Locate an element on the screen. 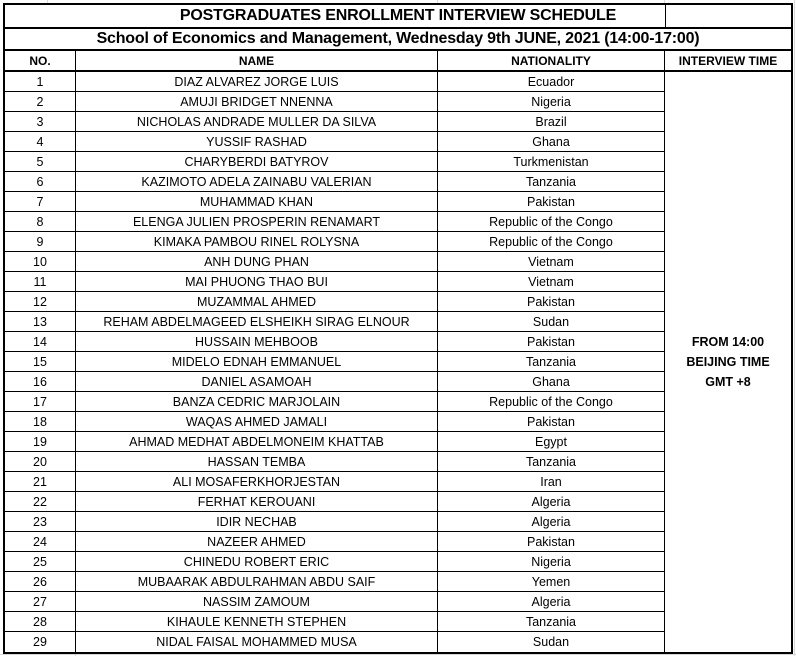 The width and height of the screenshot is (796, 656). cell-row-number: 7 is located at coordinates (40, 202).